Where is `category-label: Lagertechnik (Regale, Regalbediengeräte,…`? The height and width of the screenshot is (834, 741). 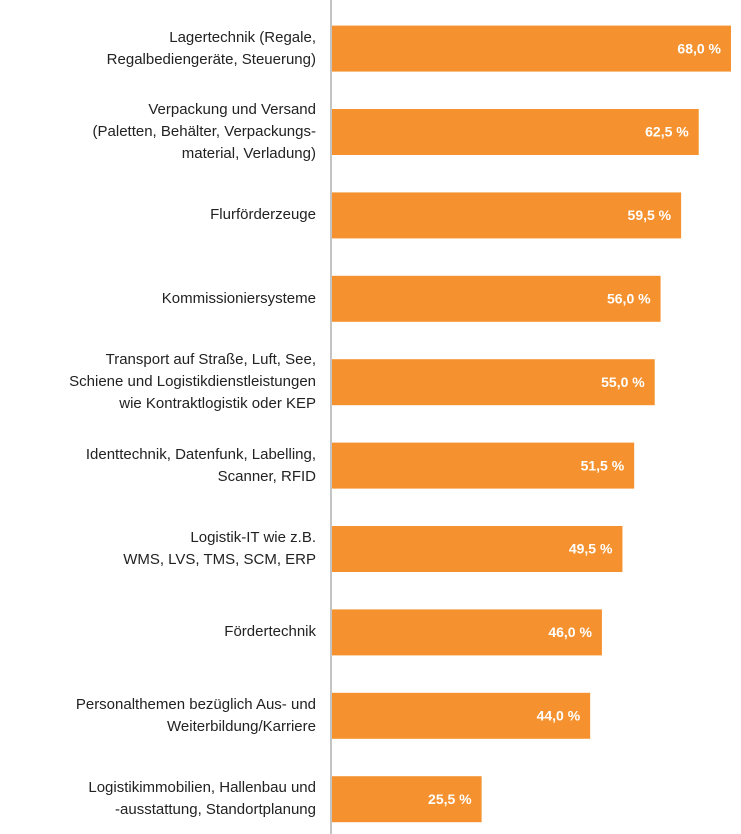
category-label: Lagertechnik (Regale, Regalbediengeräte,… is located at coordinates (211, 48).